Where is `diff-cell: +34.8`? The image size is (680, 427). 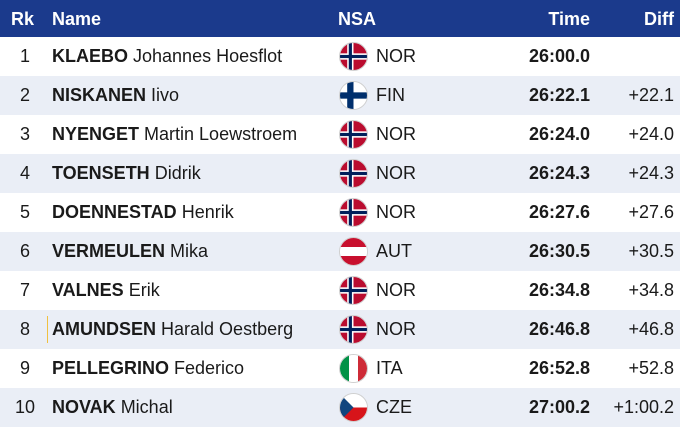 diff-cell: +34.8 is located at coordinates (651, 290).